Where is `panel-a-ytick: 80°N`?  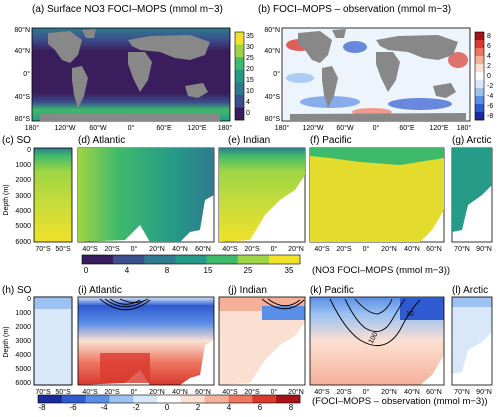 panel-a-ytick: 80°N is located at coordinates (22, 30).